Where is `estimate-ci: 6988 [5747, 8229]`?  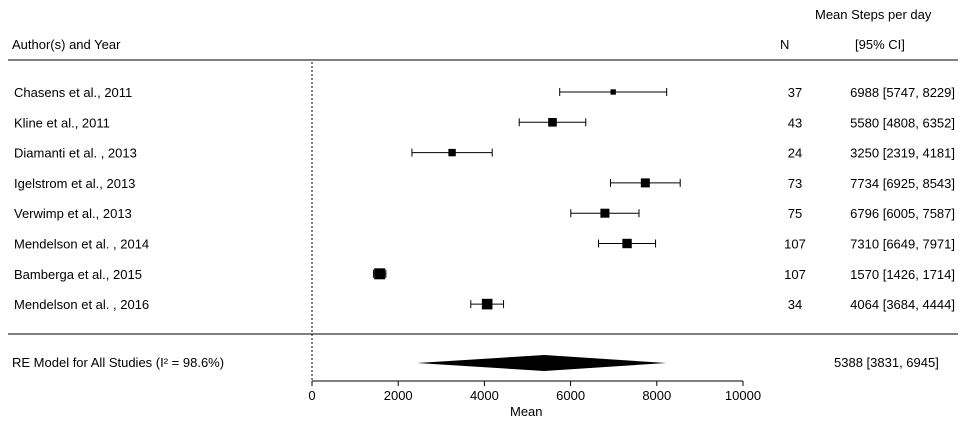
estimate-ci: 6988 [5747, 8229] is located at coordinates (902, 92).